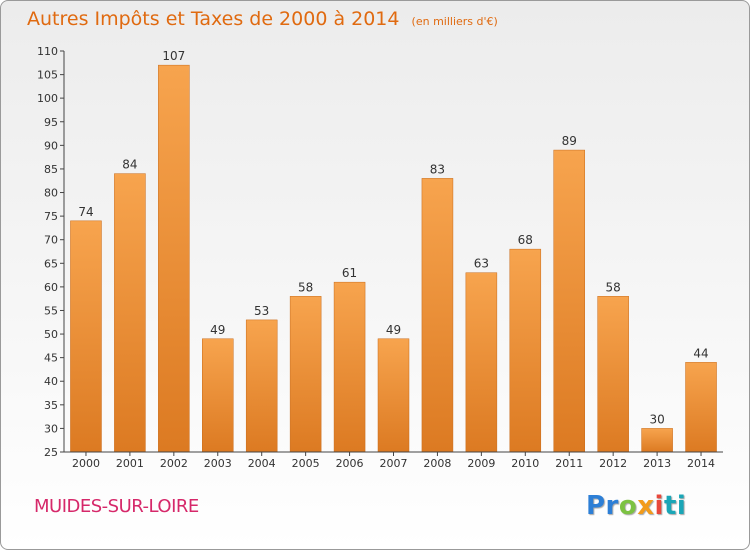 This screenshot has height=550, width=750. What do you see at coordinates (700, 353) in the screenshot?
I see `bar-value-label: 44` at bounding box center [700, 353].